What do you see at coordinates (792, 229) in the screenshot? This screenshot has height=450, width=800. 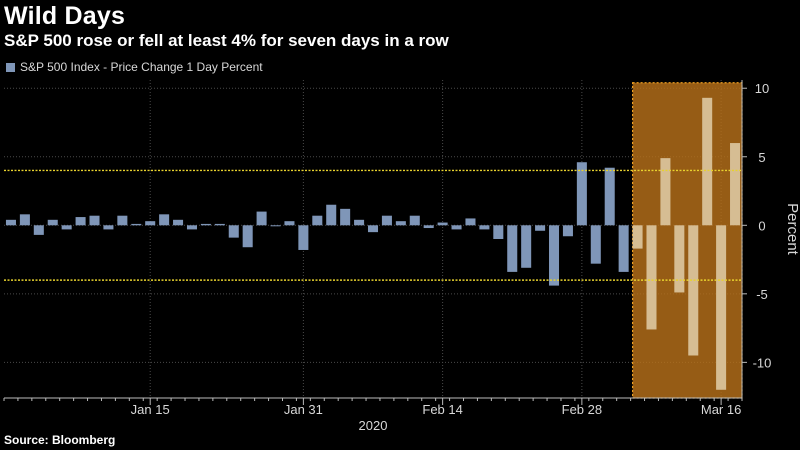 I see `y-axis-title: Percent` at bounding box center [792, 229].